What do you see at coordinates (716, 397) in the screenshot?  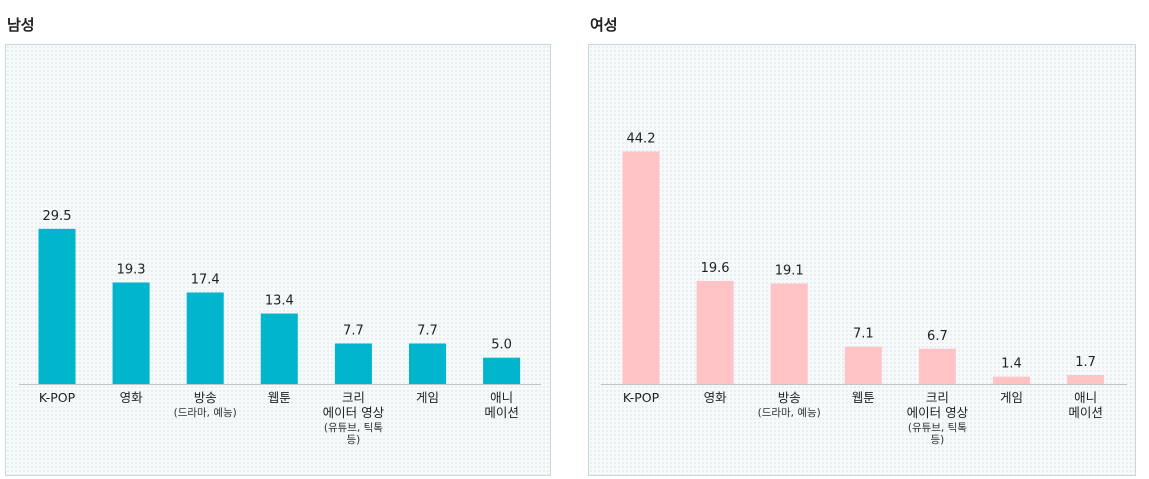 I see `female-category-label-1-0: 영화` at bounding box center [716, 397].